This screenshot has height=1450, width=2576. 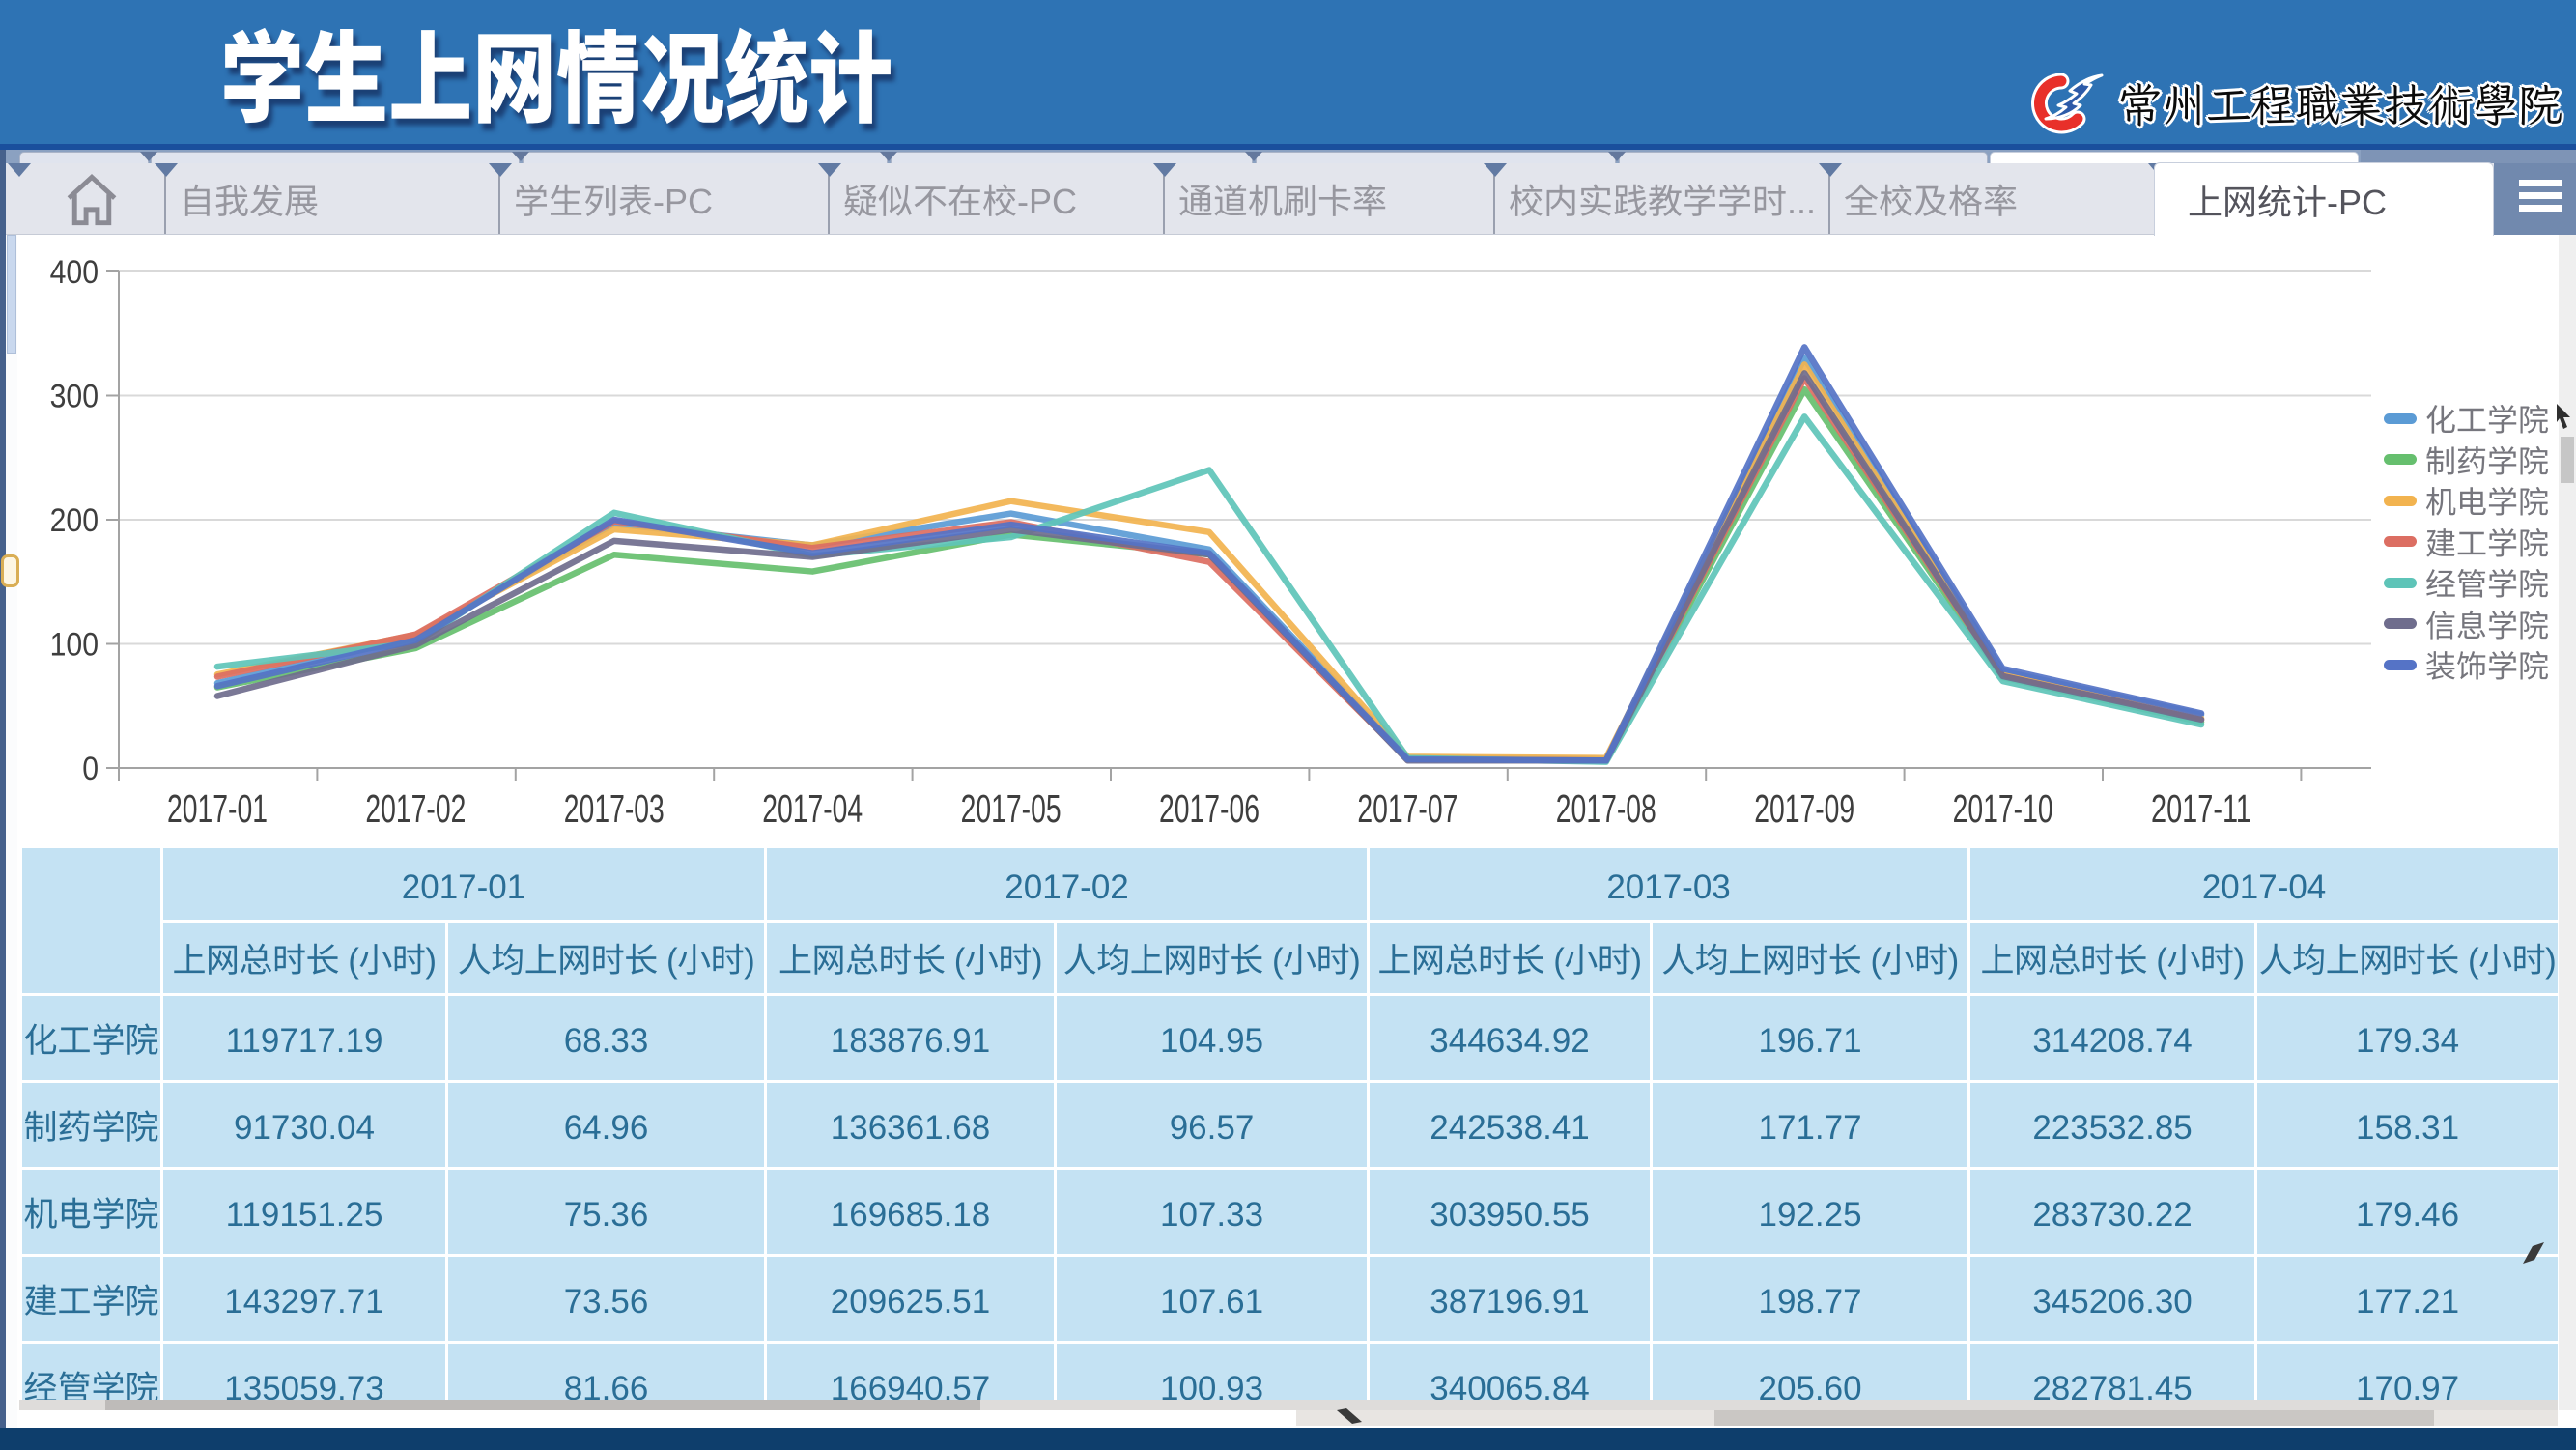 What do you see at coordinates (2174, 158) in the screenshot?
I see `background-tab-active` at bounding box center [2174, 158].